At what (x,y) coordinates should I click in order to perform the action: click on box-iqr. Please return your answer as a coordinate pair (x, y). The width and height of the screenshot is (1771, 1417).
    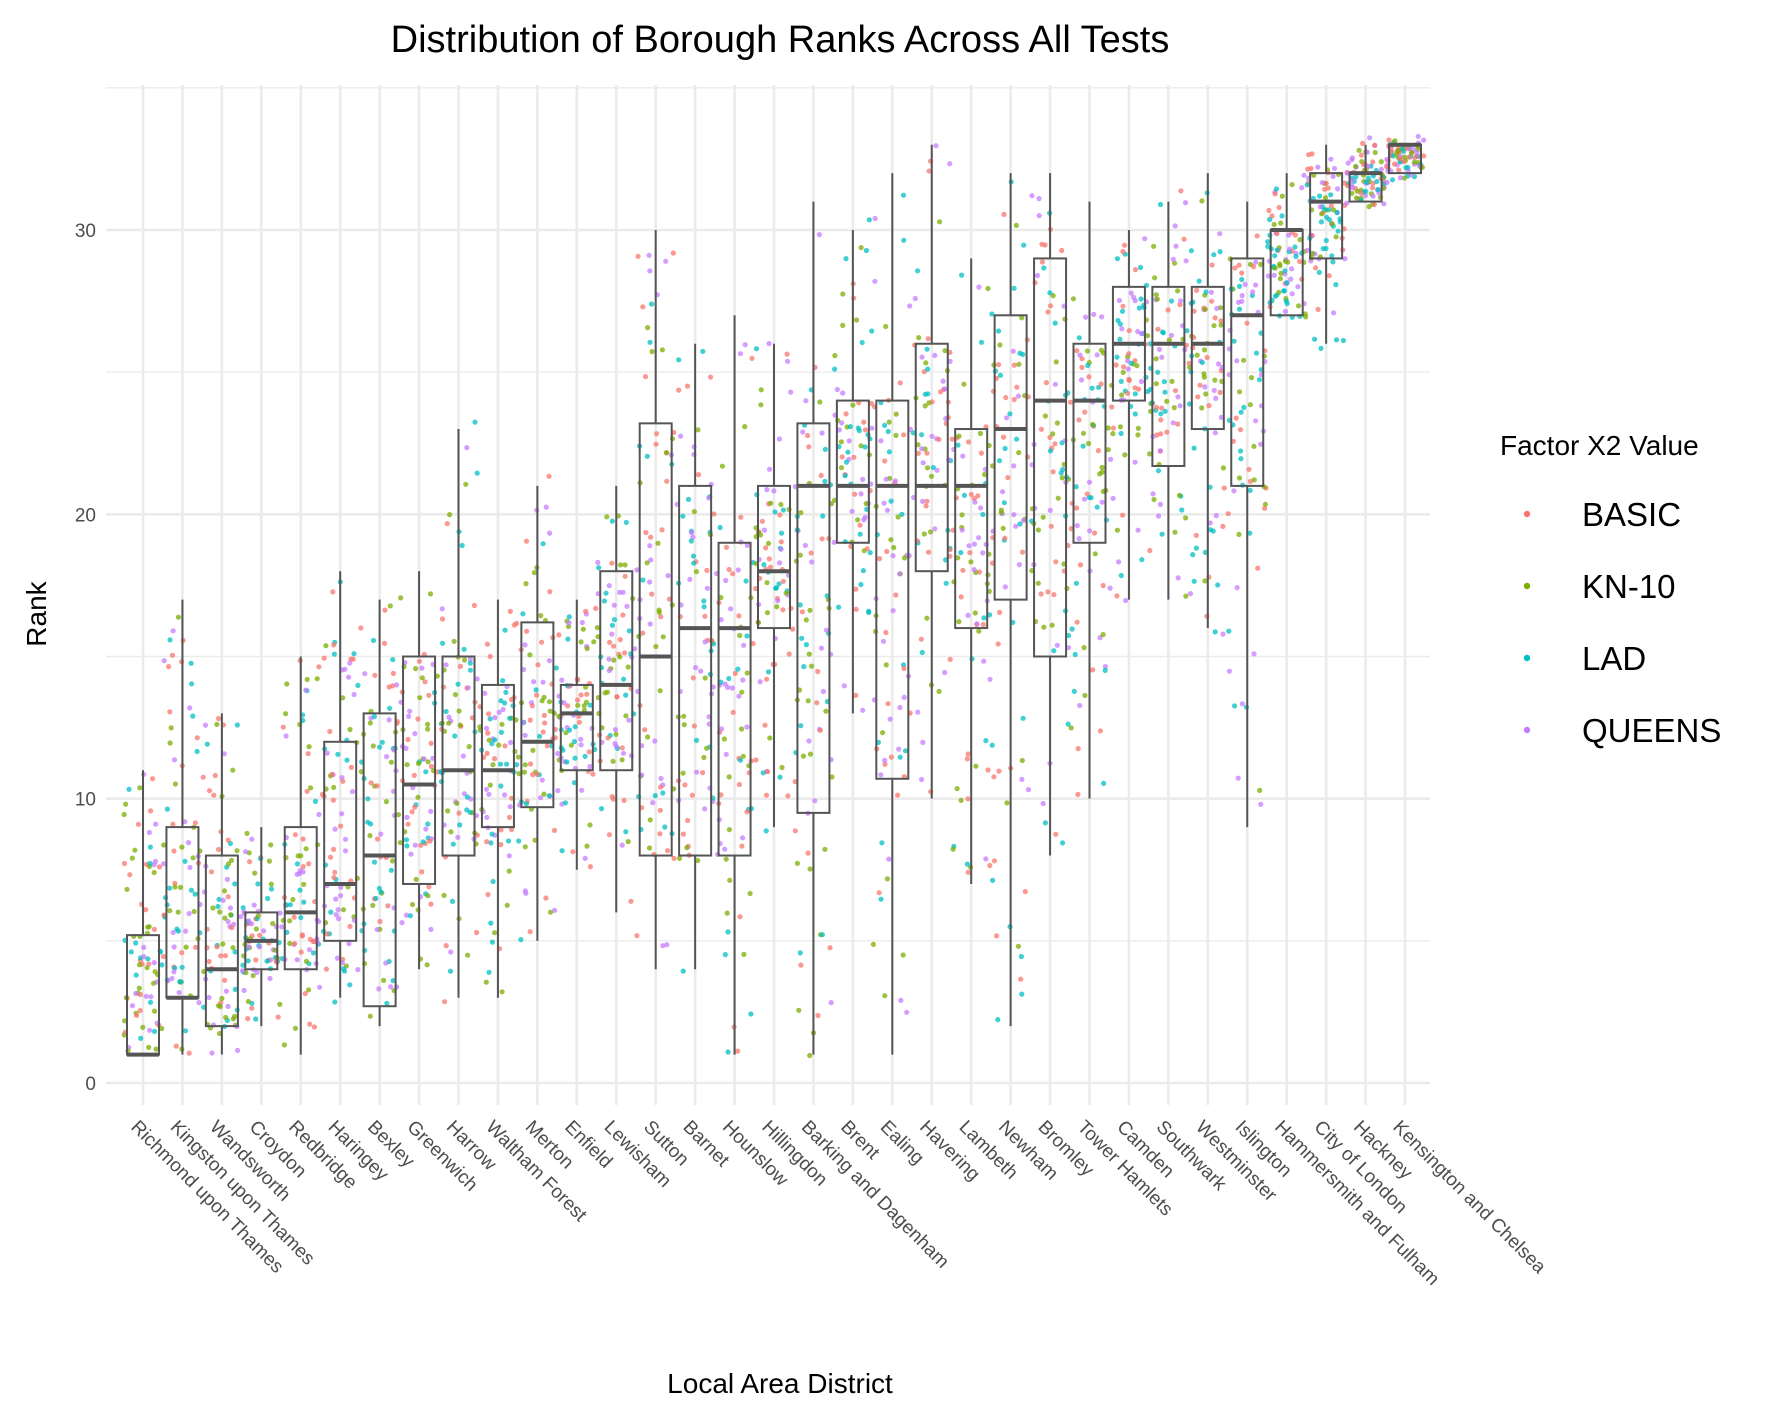
    Looking at the image, I should click on (1050, 457).